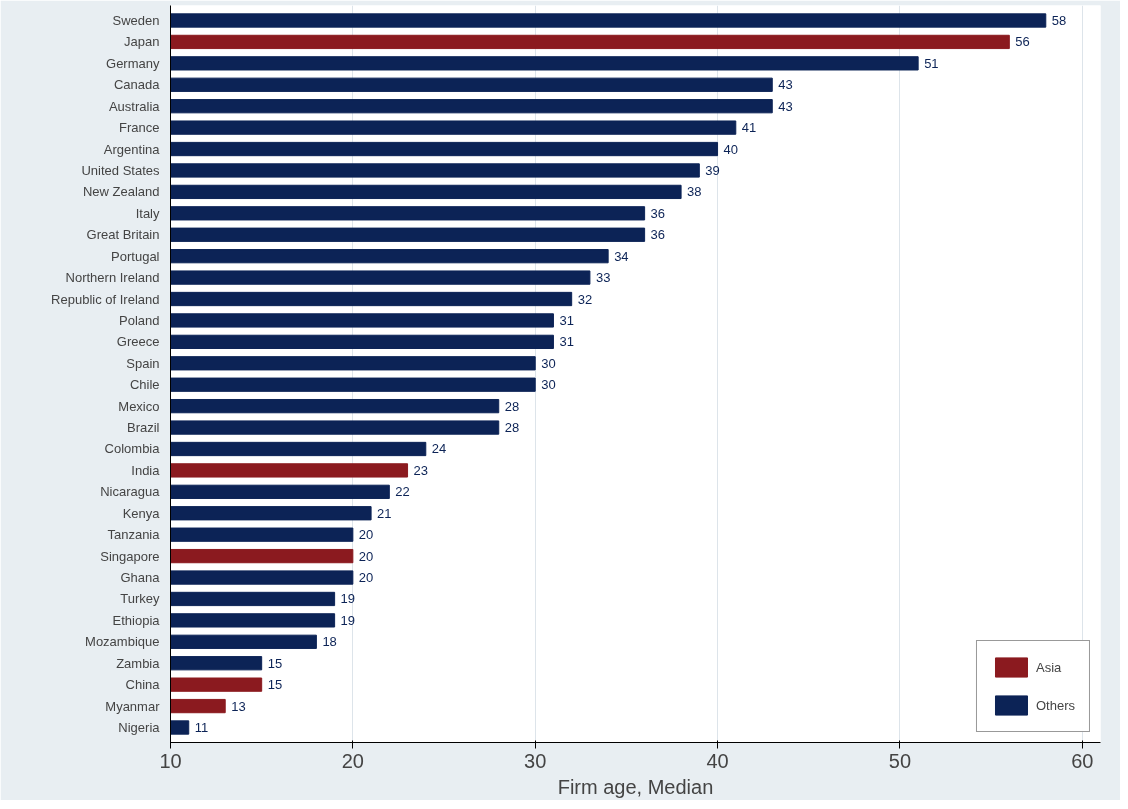  Describe the element at coordinates (138, 342) in the screenshot. I see `y-tick-label: Greece` at that location.